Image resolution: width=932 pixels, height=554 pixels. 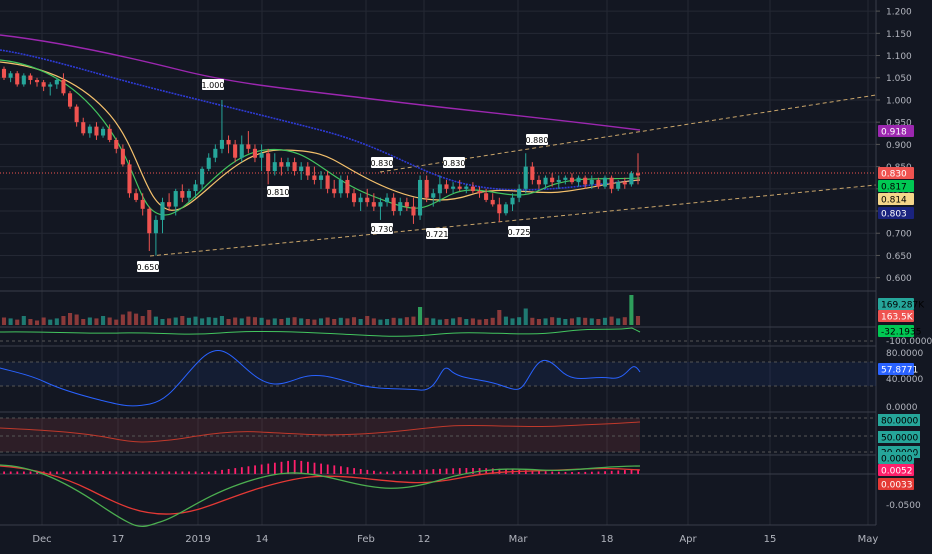 What do you see at coordinates (438, 334) in the screenshot?
I see `cci-pane` at bounding box center [438, 334].